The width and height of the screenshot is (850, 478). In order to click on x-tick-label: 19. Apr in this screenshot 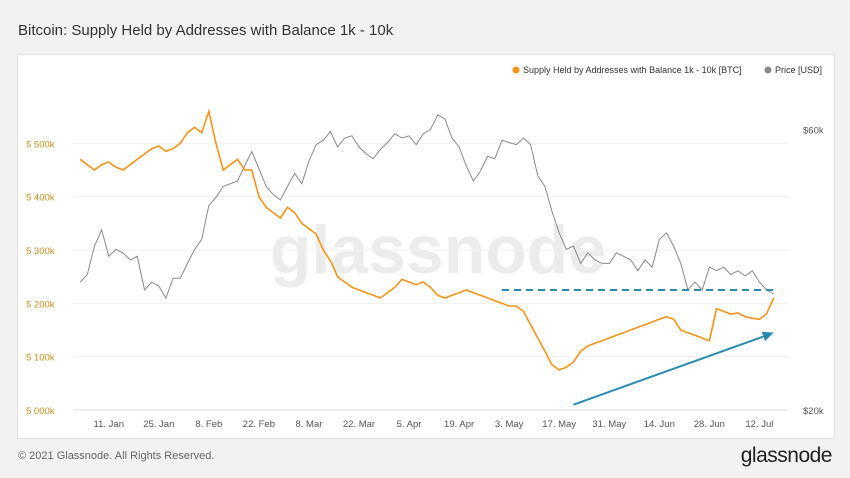, I will do `click(459, 424)`.